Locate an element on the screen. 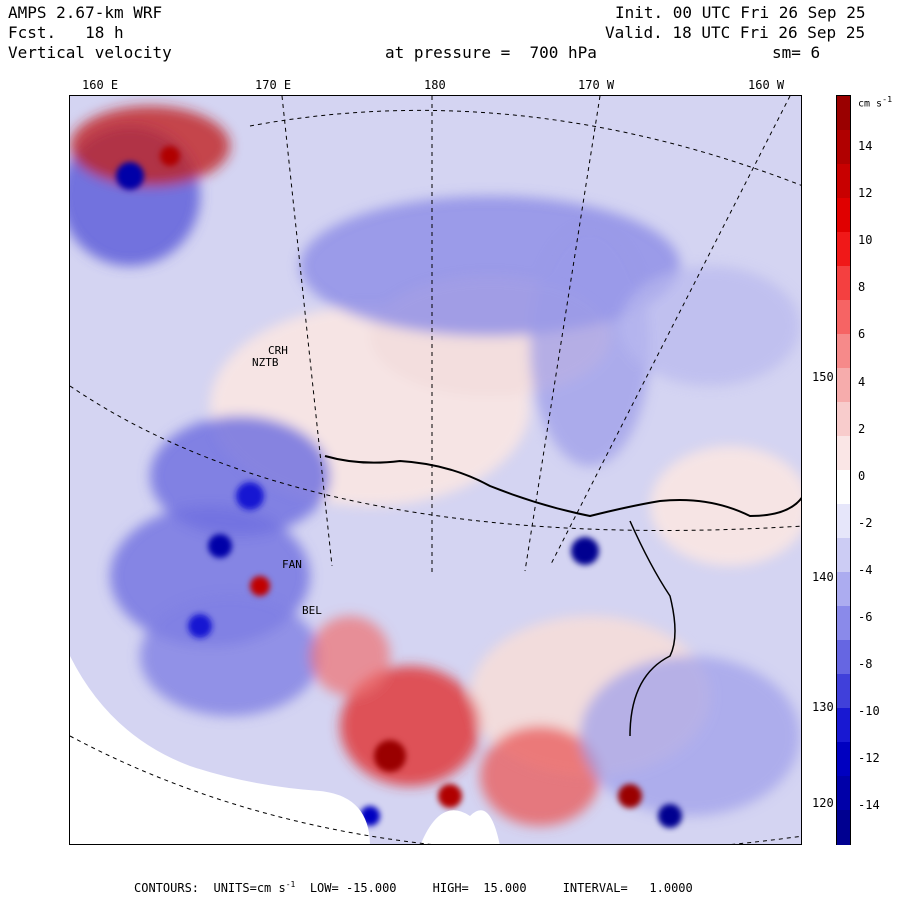 This screenshot has width=900, height=900. colorbar is located at coordinates (843, 470).